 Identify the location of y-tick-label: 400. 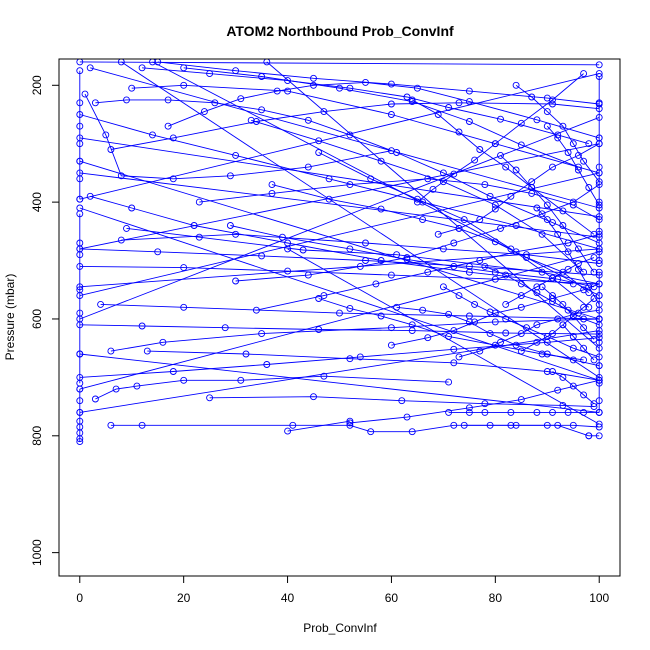
(37, 202).